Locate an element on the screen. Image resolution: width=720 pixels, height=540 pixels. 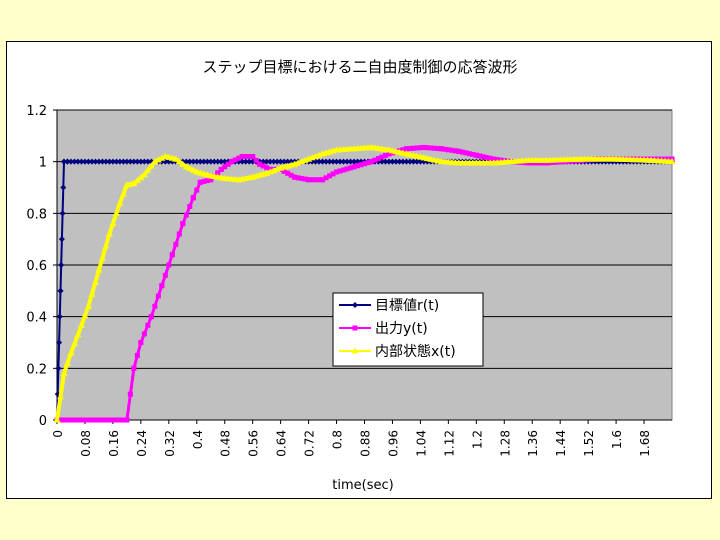
y-tick-label: 0.6 is located at coordinates (36, 266).